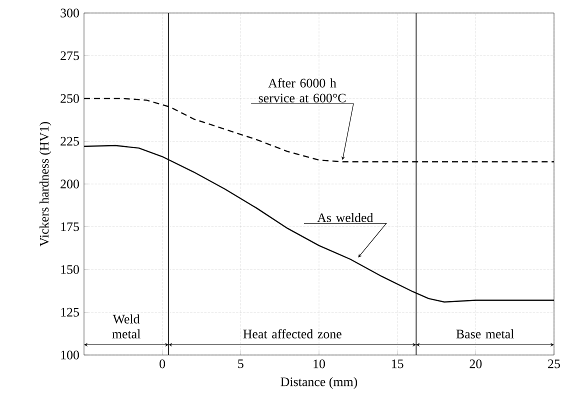 This screenshot has width=565, height=414. What do you see at coordinates (485, 333) in the screenshot?
I see `annotation: Base metal` at bounding box center [485, 333].